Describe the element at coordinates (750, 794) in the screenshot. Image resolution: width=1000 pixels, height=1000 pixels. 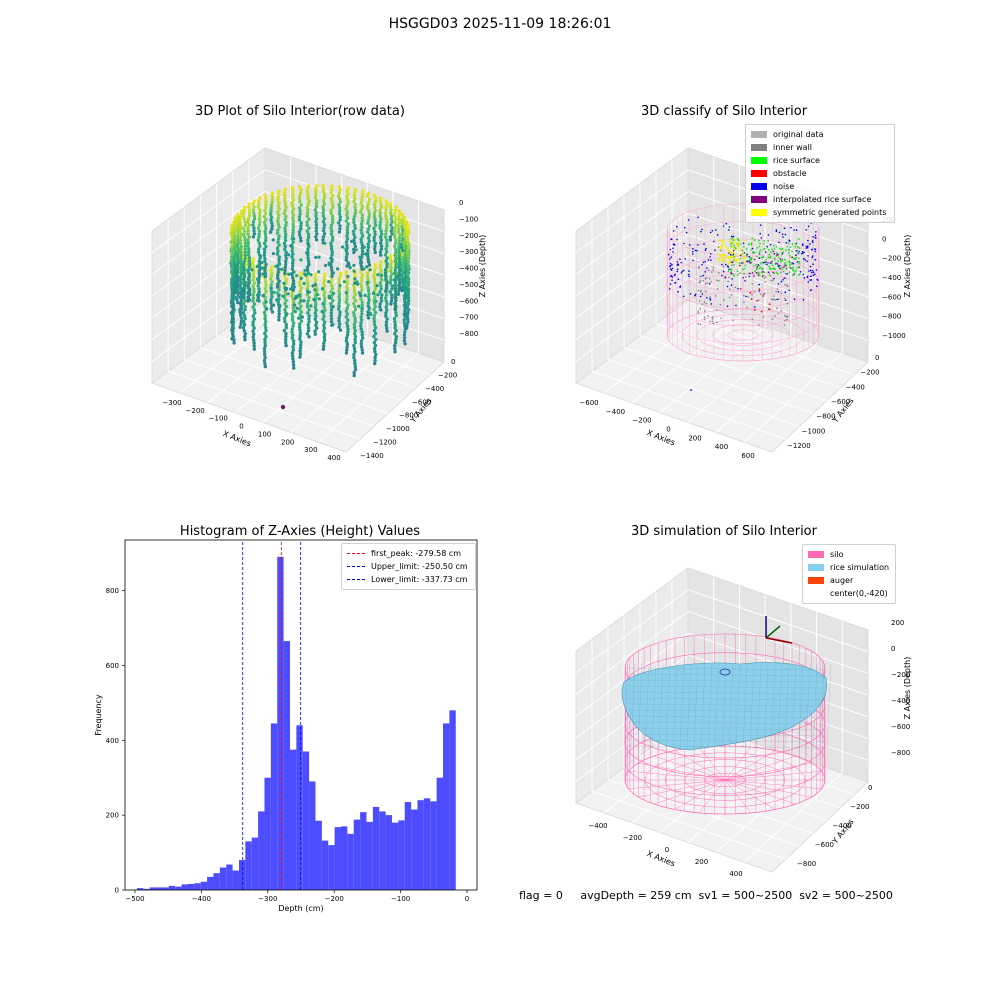
I see `silo-floor-spoke` at that location.